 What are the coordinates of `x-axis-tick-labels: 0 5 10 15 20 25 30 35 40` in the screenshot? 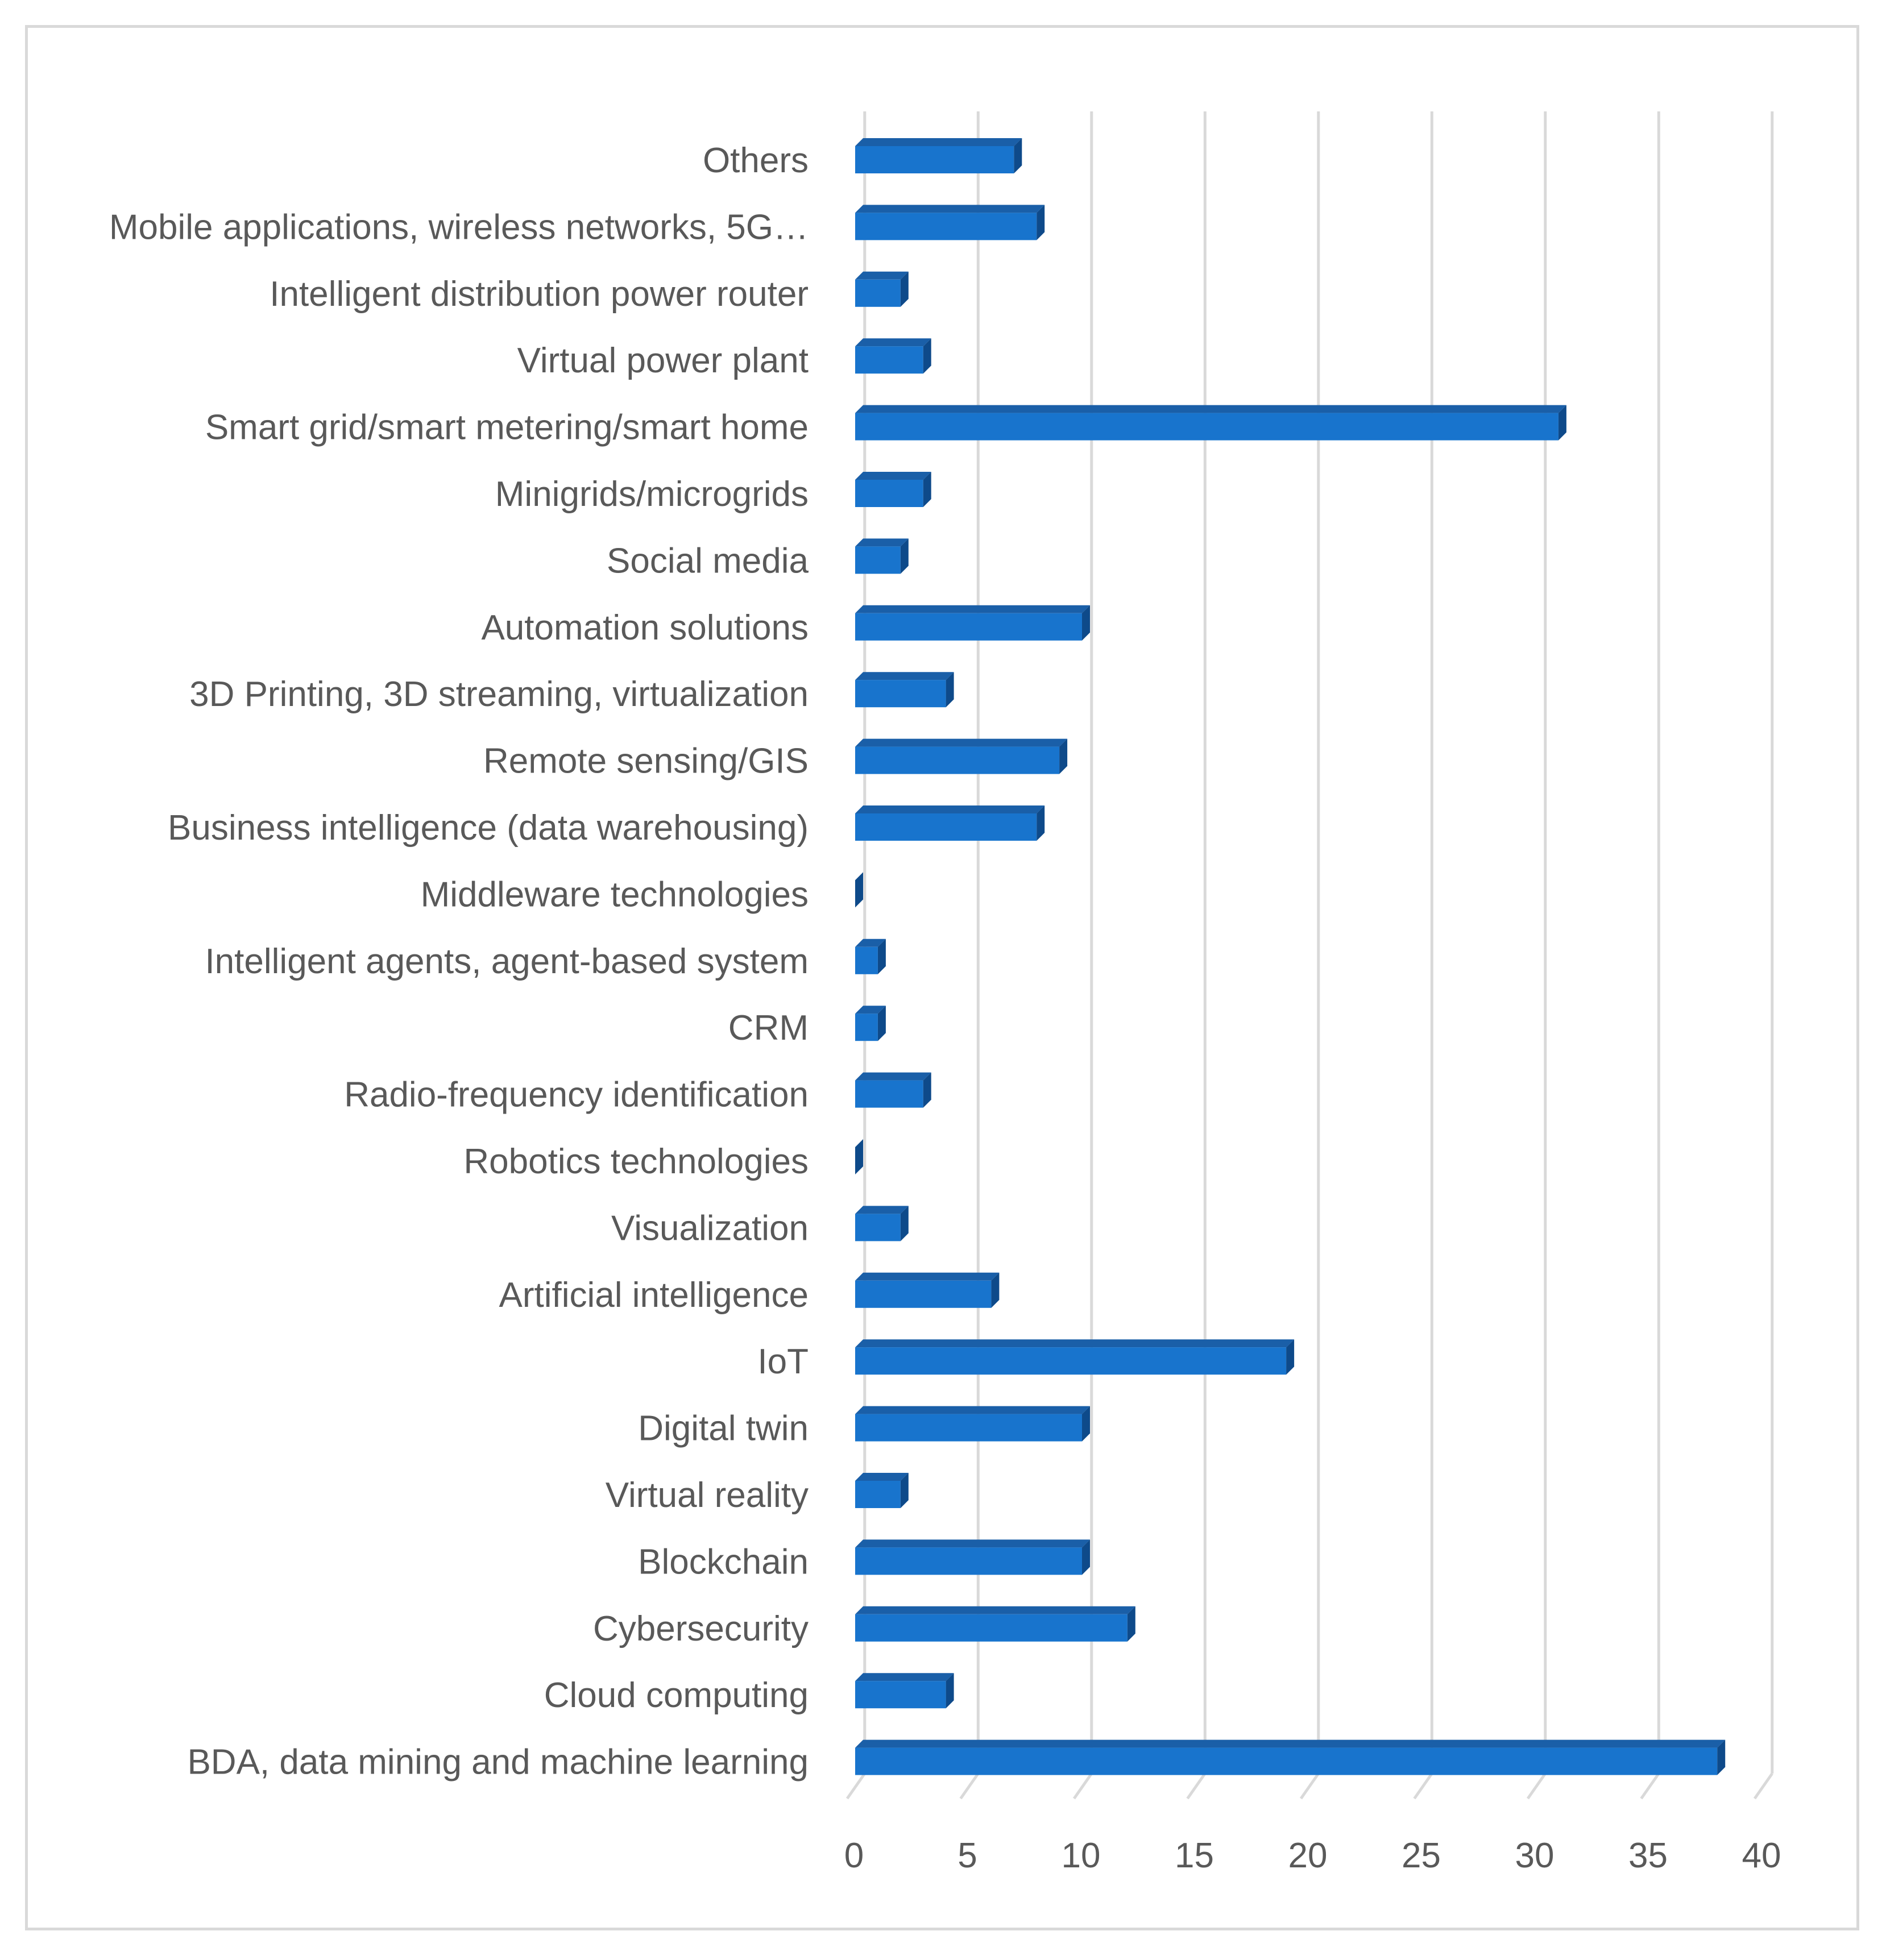 It's located at (1312, 1855).